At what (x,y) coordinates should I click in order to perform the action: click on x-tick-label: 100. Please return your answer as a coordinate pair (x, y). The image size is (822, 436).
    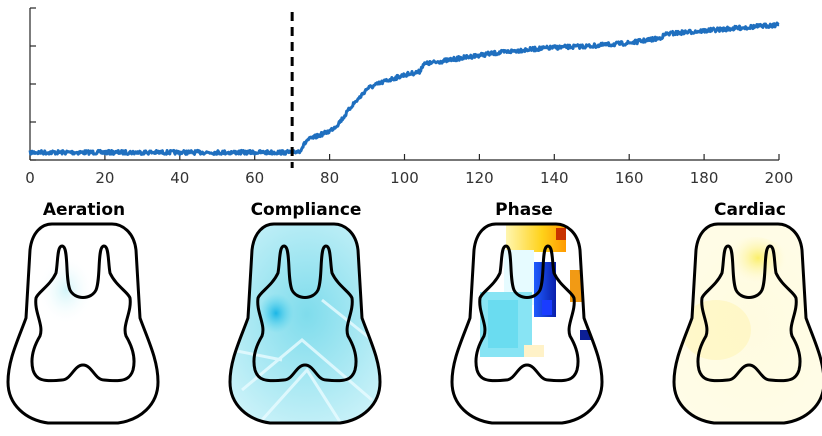
    Looking at the image, I should click on (404, 178).